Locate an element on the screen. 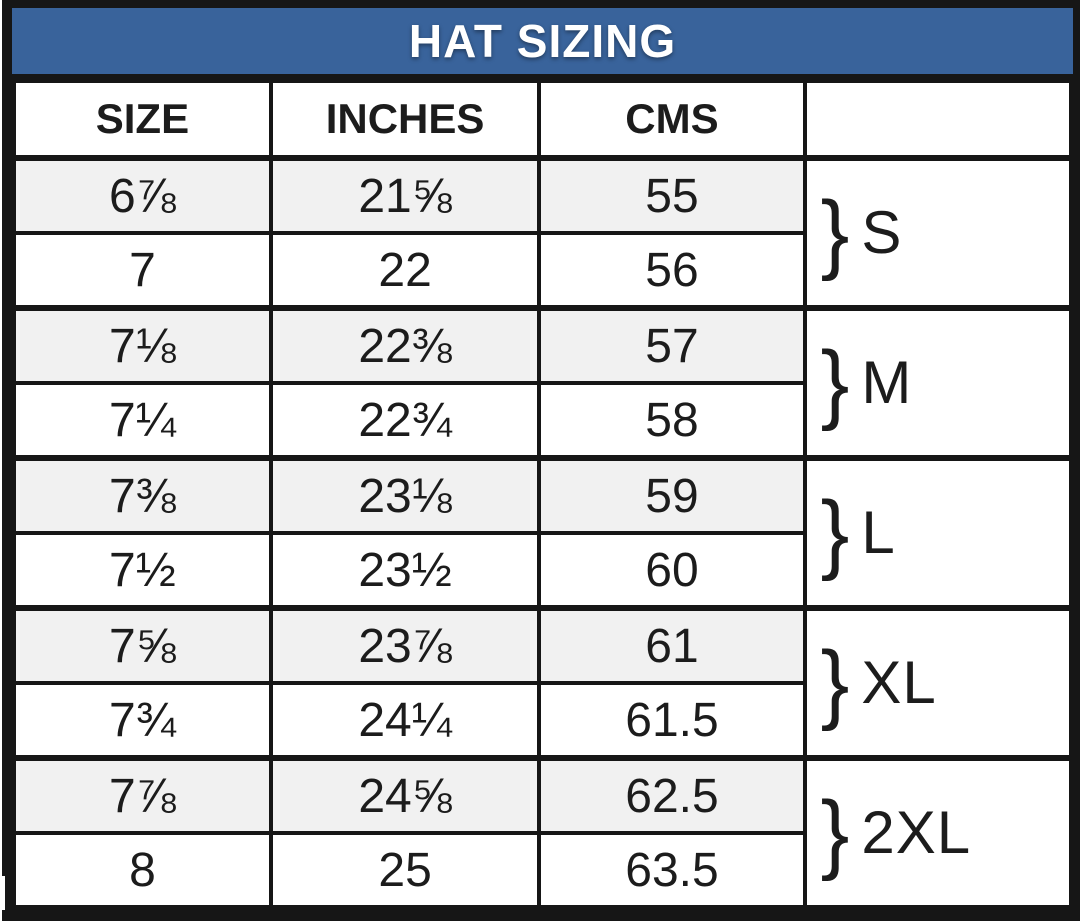  size-cell: 7⅛ is located at coordinates (142, 345).